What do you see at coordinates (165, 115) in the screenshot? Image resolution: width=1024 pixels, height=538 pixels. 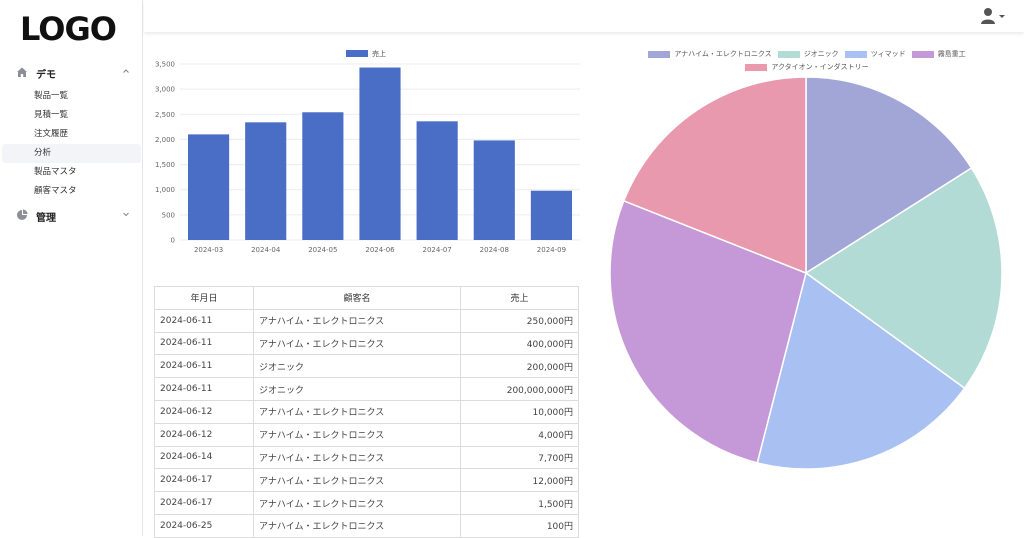 I see `y-tick-label: 2,500` at bounding box center [165, 115].